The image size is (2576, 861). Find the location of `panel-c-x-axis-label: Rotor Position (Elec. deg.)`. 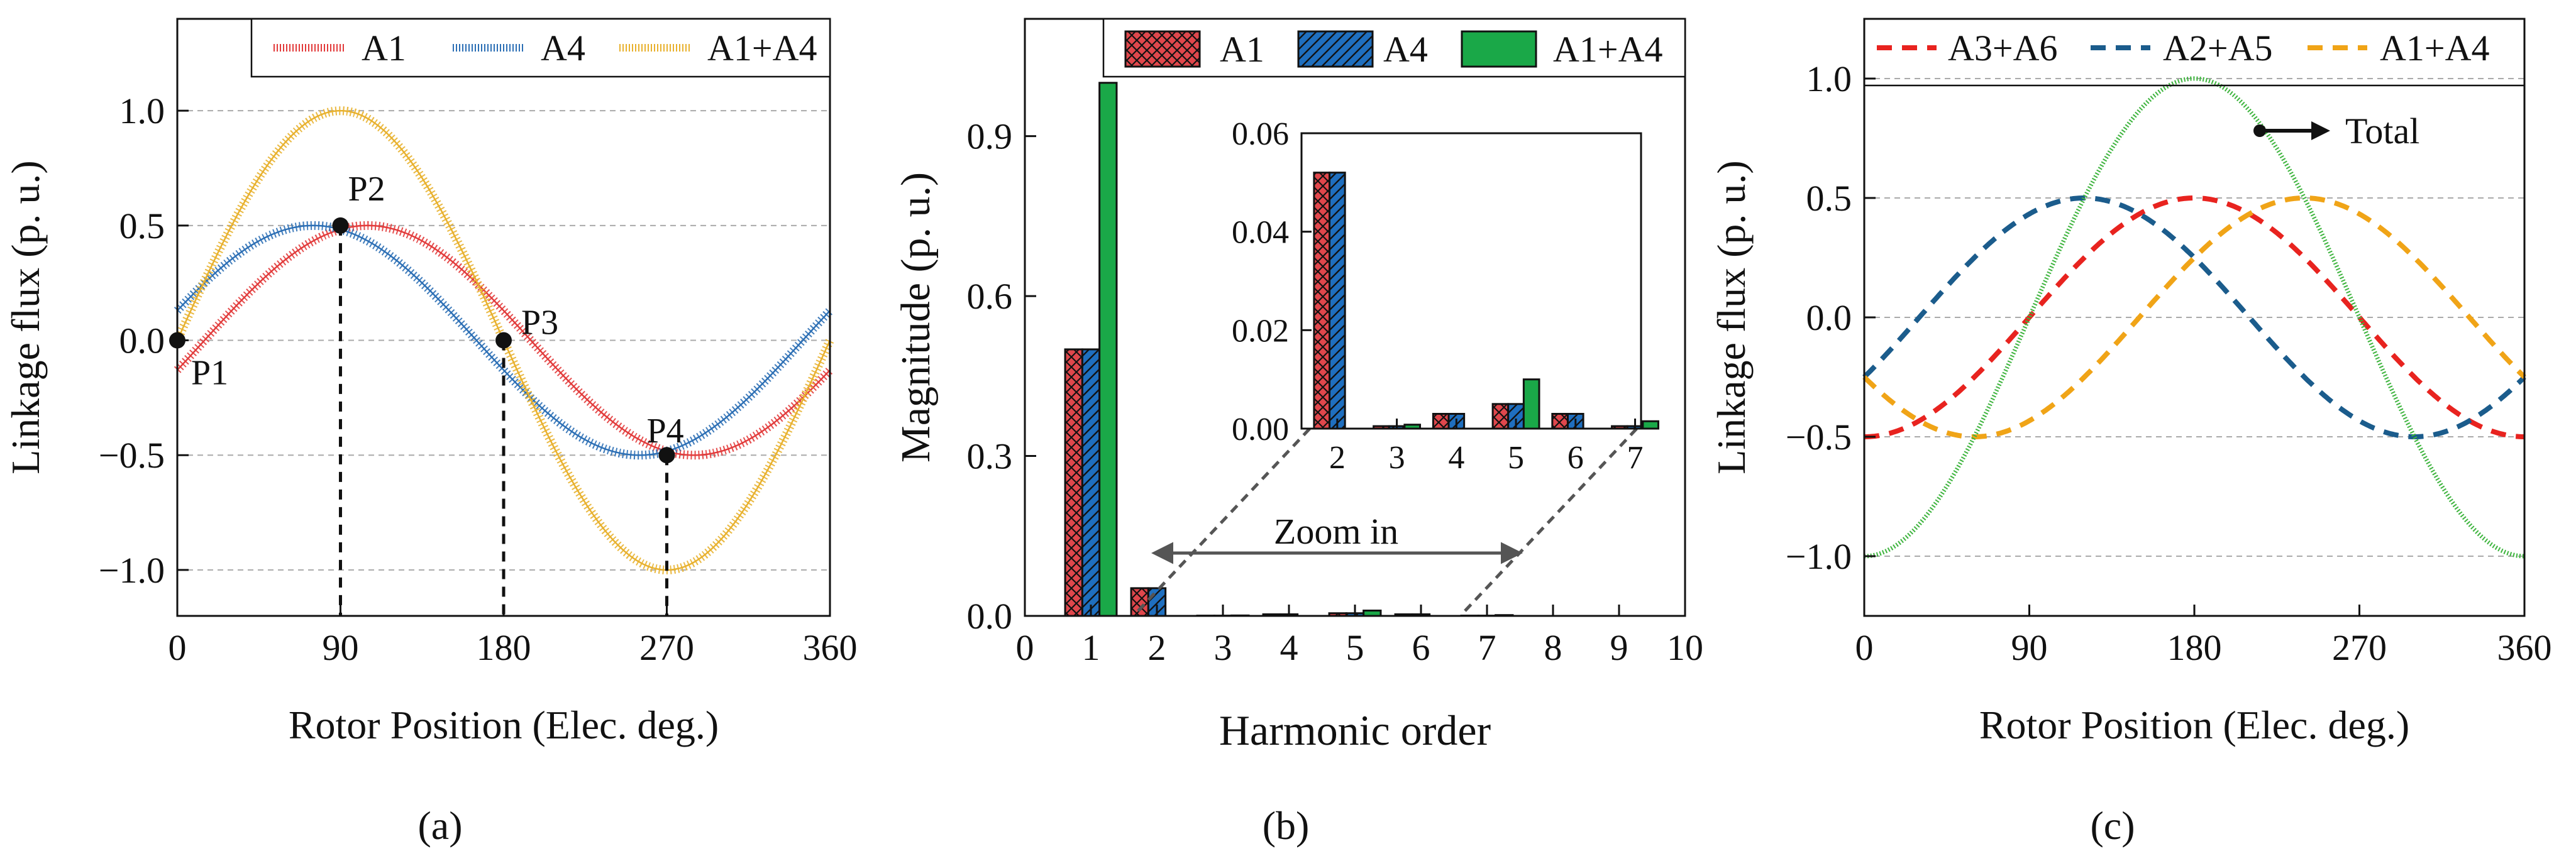

panel-c-x-axis-label: Rotor Position (Elec. deg.) is located at coordinates (2194, 725).